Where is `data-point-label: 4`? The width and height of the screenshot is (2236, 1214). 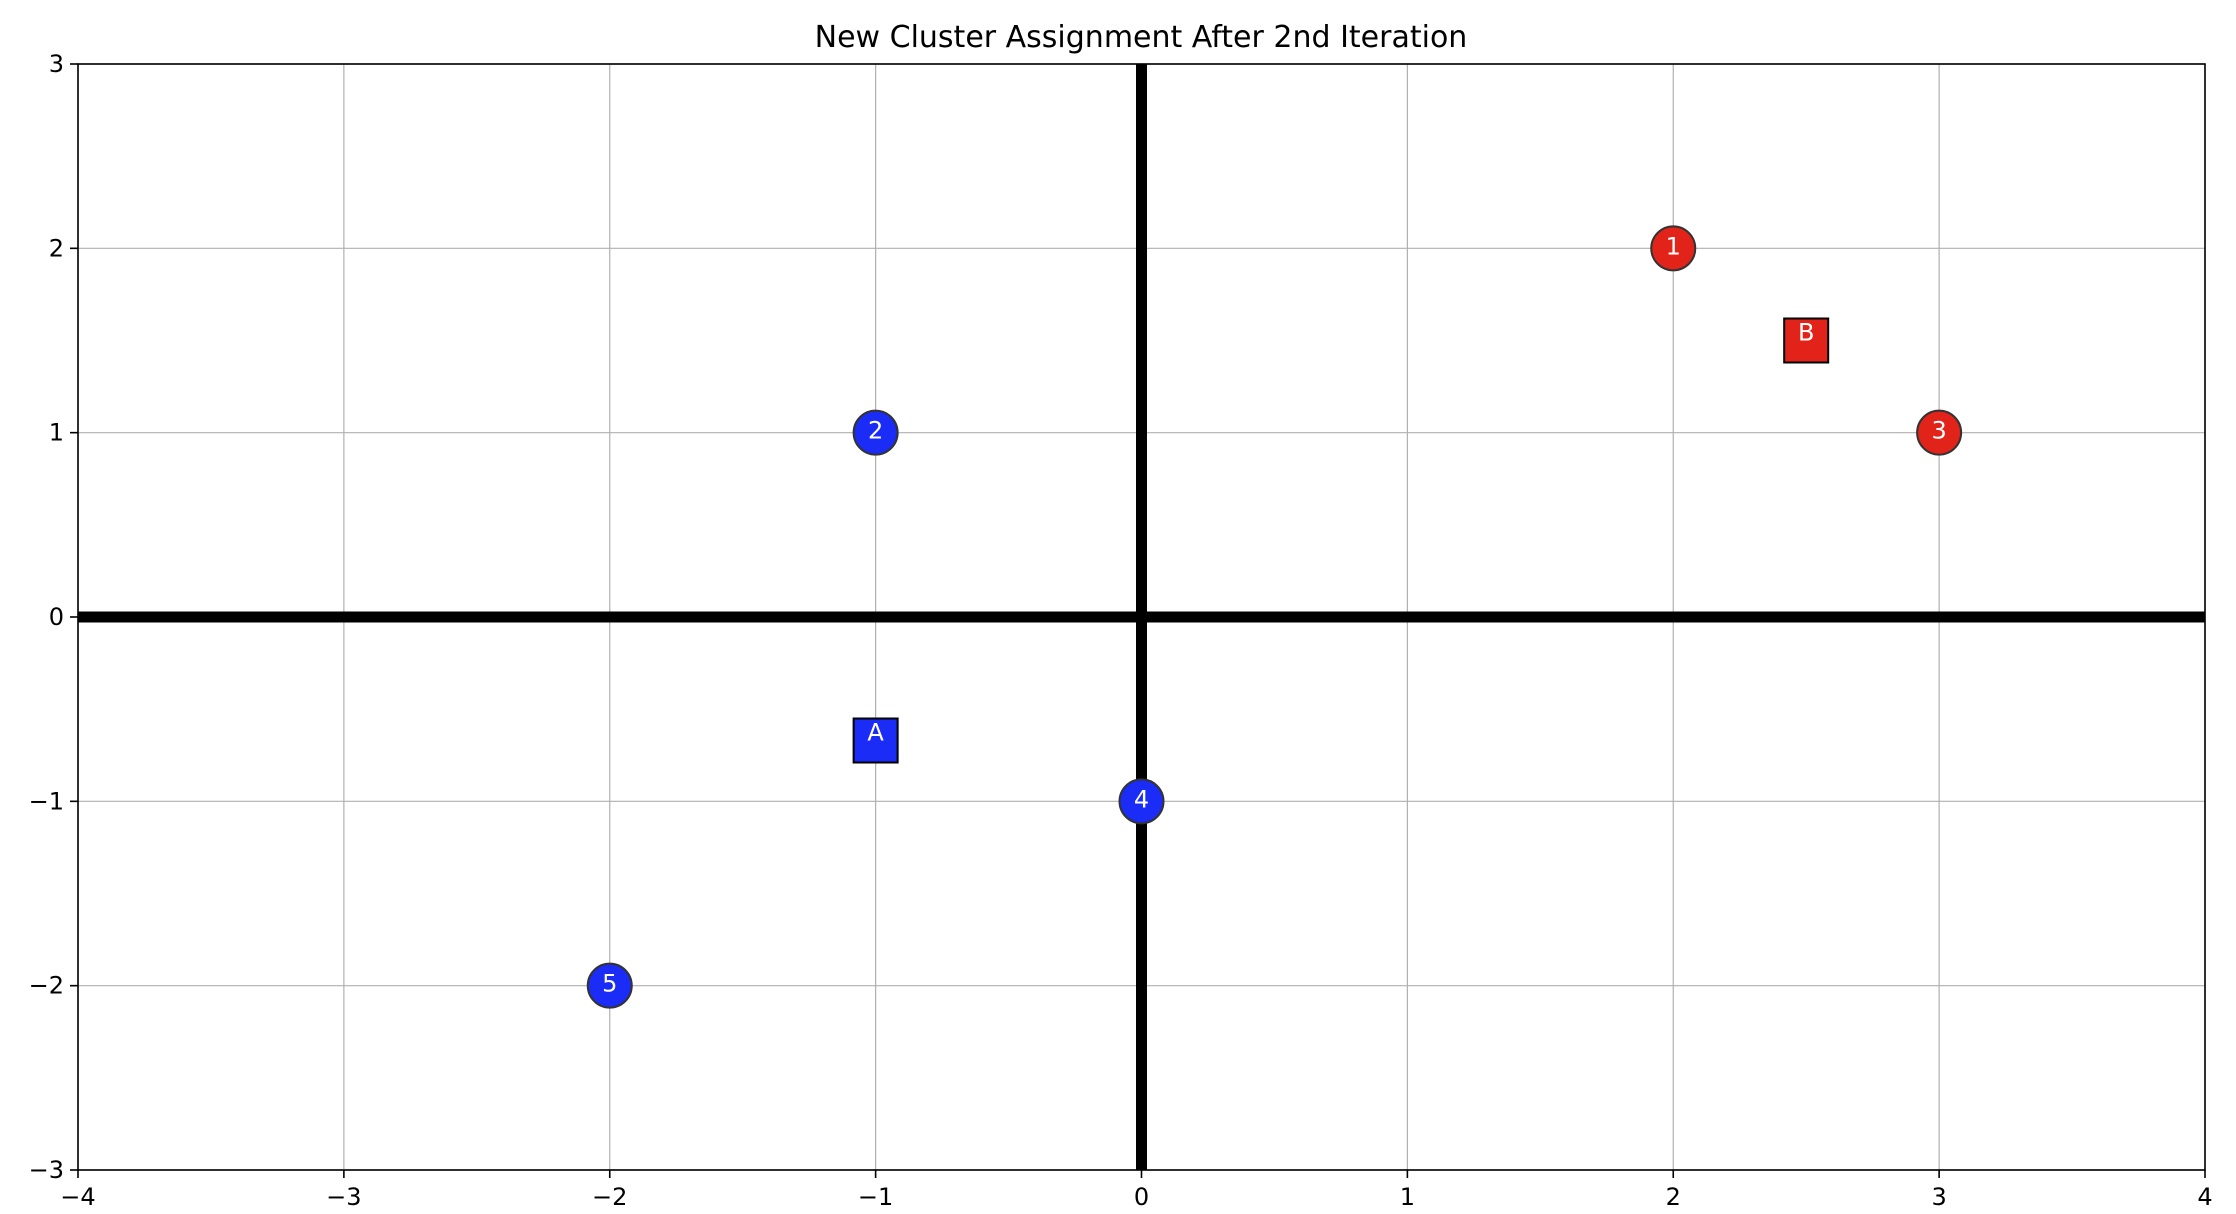
data-point-label: 4 is located at coordinates (1141, 799).